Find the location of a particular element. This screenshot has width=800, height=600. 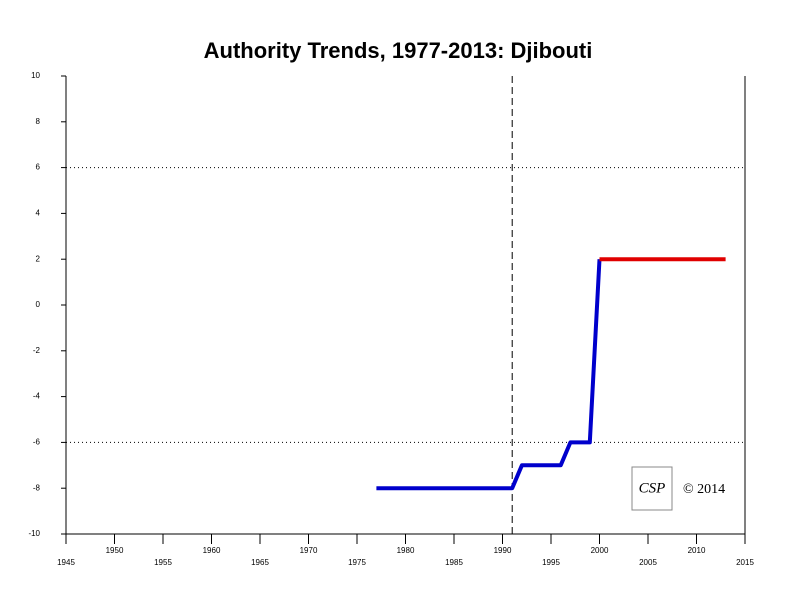

y-tick-label: 4 is located at coordinates (38, 213).